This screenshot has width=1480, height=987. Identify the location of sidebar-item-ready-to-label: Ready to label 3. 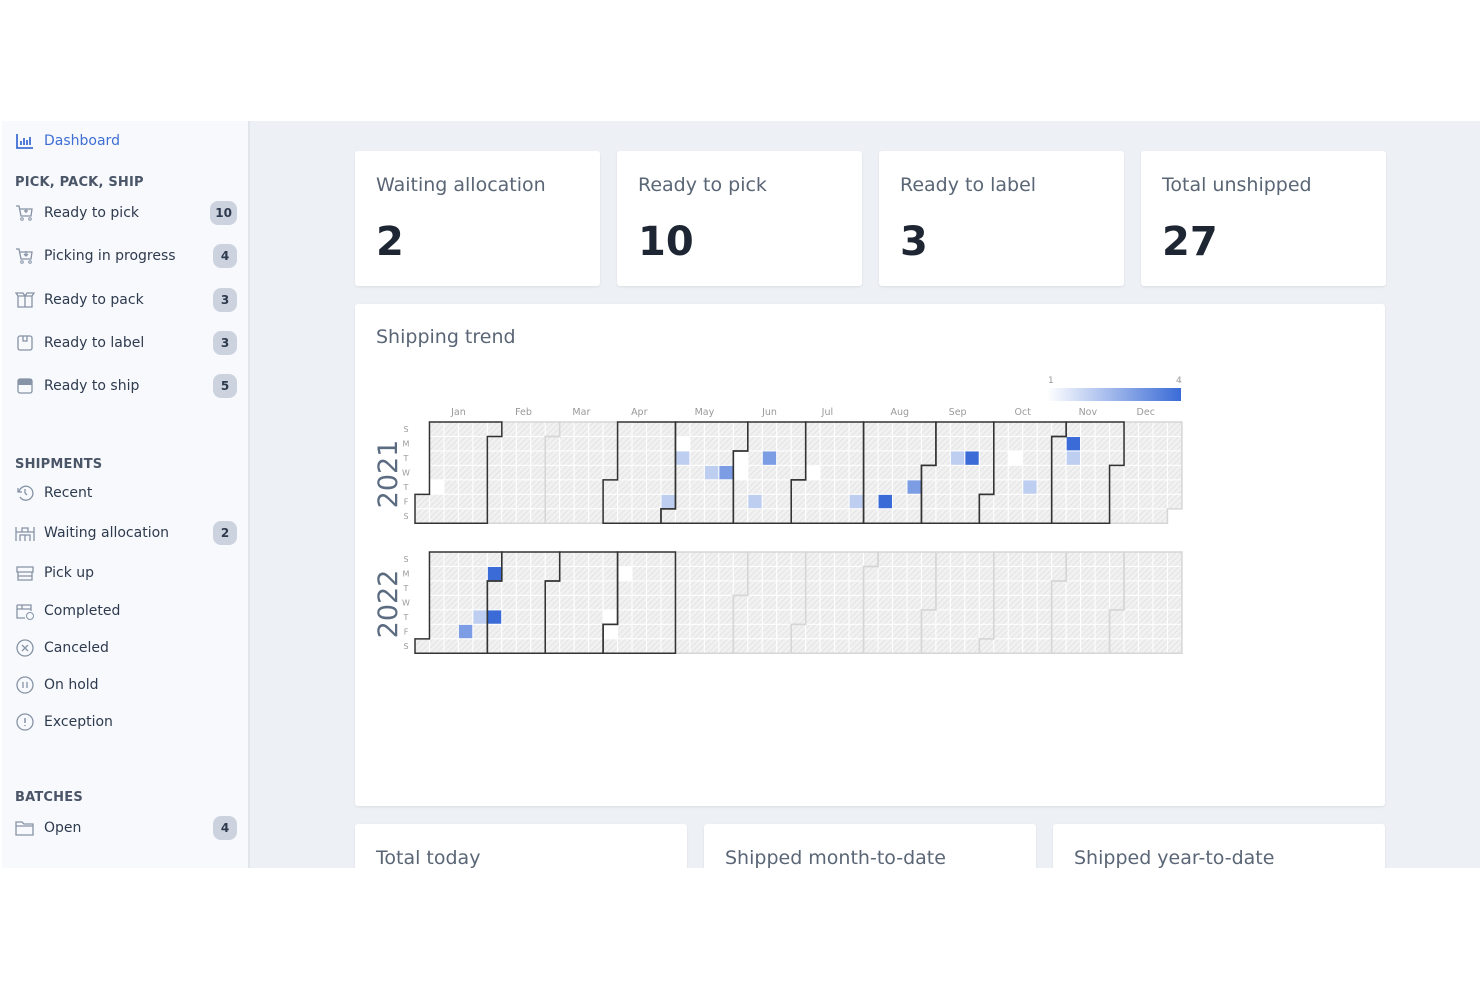
(126, 343).